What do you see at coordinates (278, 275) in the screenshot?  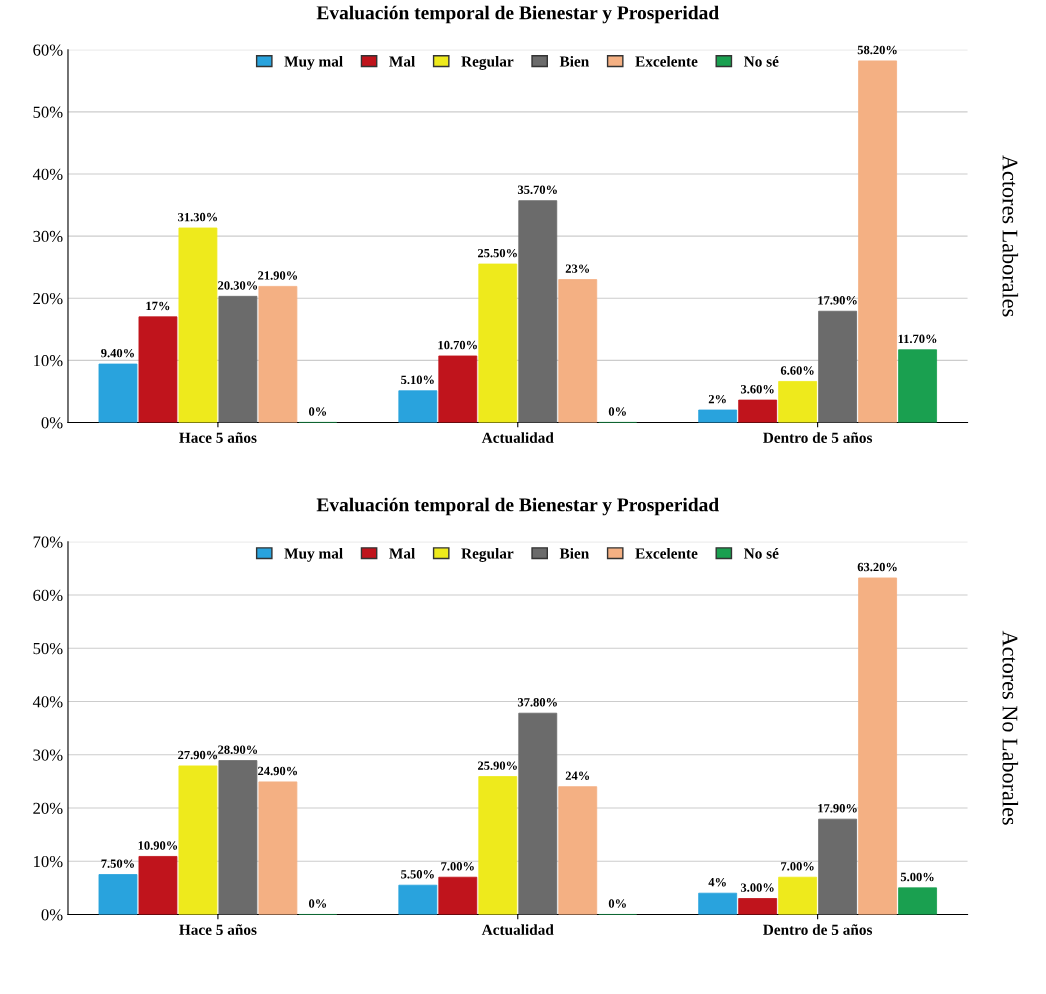 I see `data-label: 21.90%` at bounding box center [278, 275].